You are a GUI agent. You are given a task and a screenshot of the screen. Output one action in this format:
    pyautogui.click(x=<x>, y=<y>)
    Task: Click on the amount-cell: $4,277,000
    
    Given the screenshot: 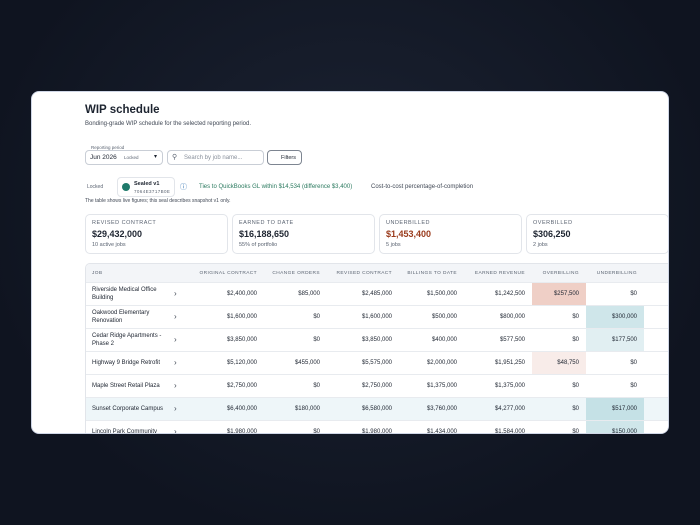 What is the action you would take?
    pyautogui.click(x=498, y=409)
    